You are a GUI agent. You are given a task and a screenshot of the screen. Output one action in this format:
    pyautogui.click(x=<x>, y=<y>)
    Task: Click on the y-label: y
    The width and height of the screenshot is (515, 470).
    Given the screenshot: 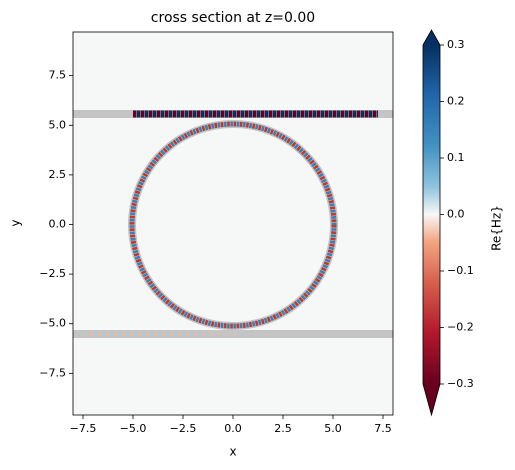 What is the action you would take?
    pyautogui.click(x=16, y=222)
    